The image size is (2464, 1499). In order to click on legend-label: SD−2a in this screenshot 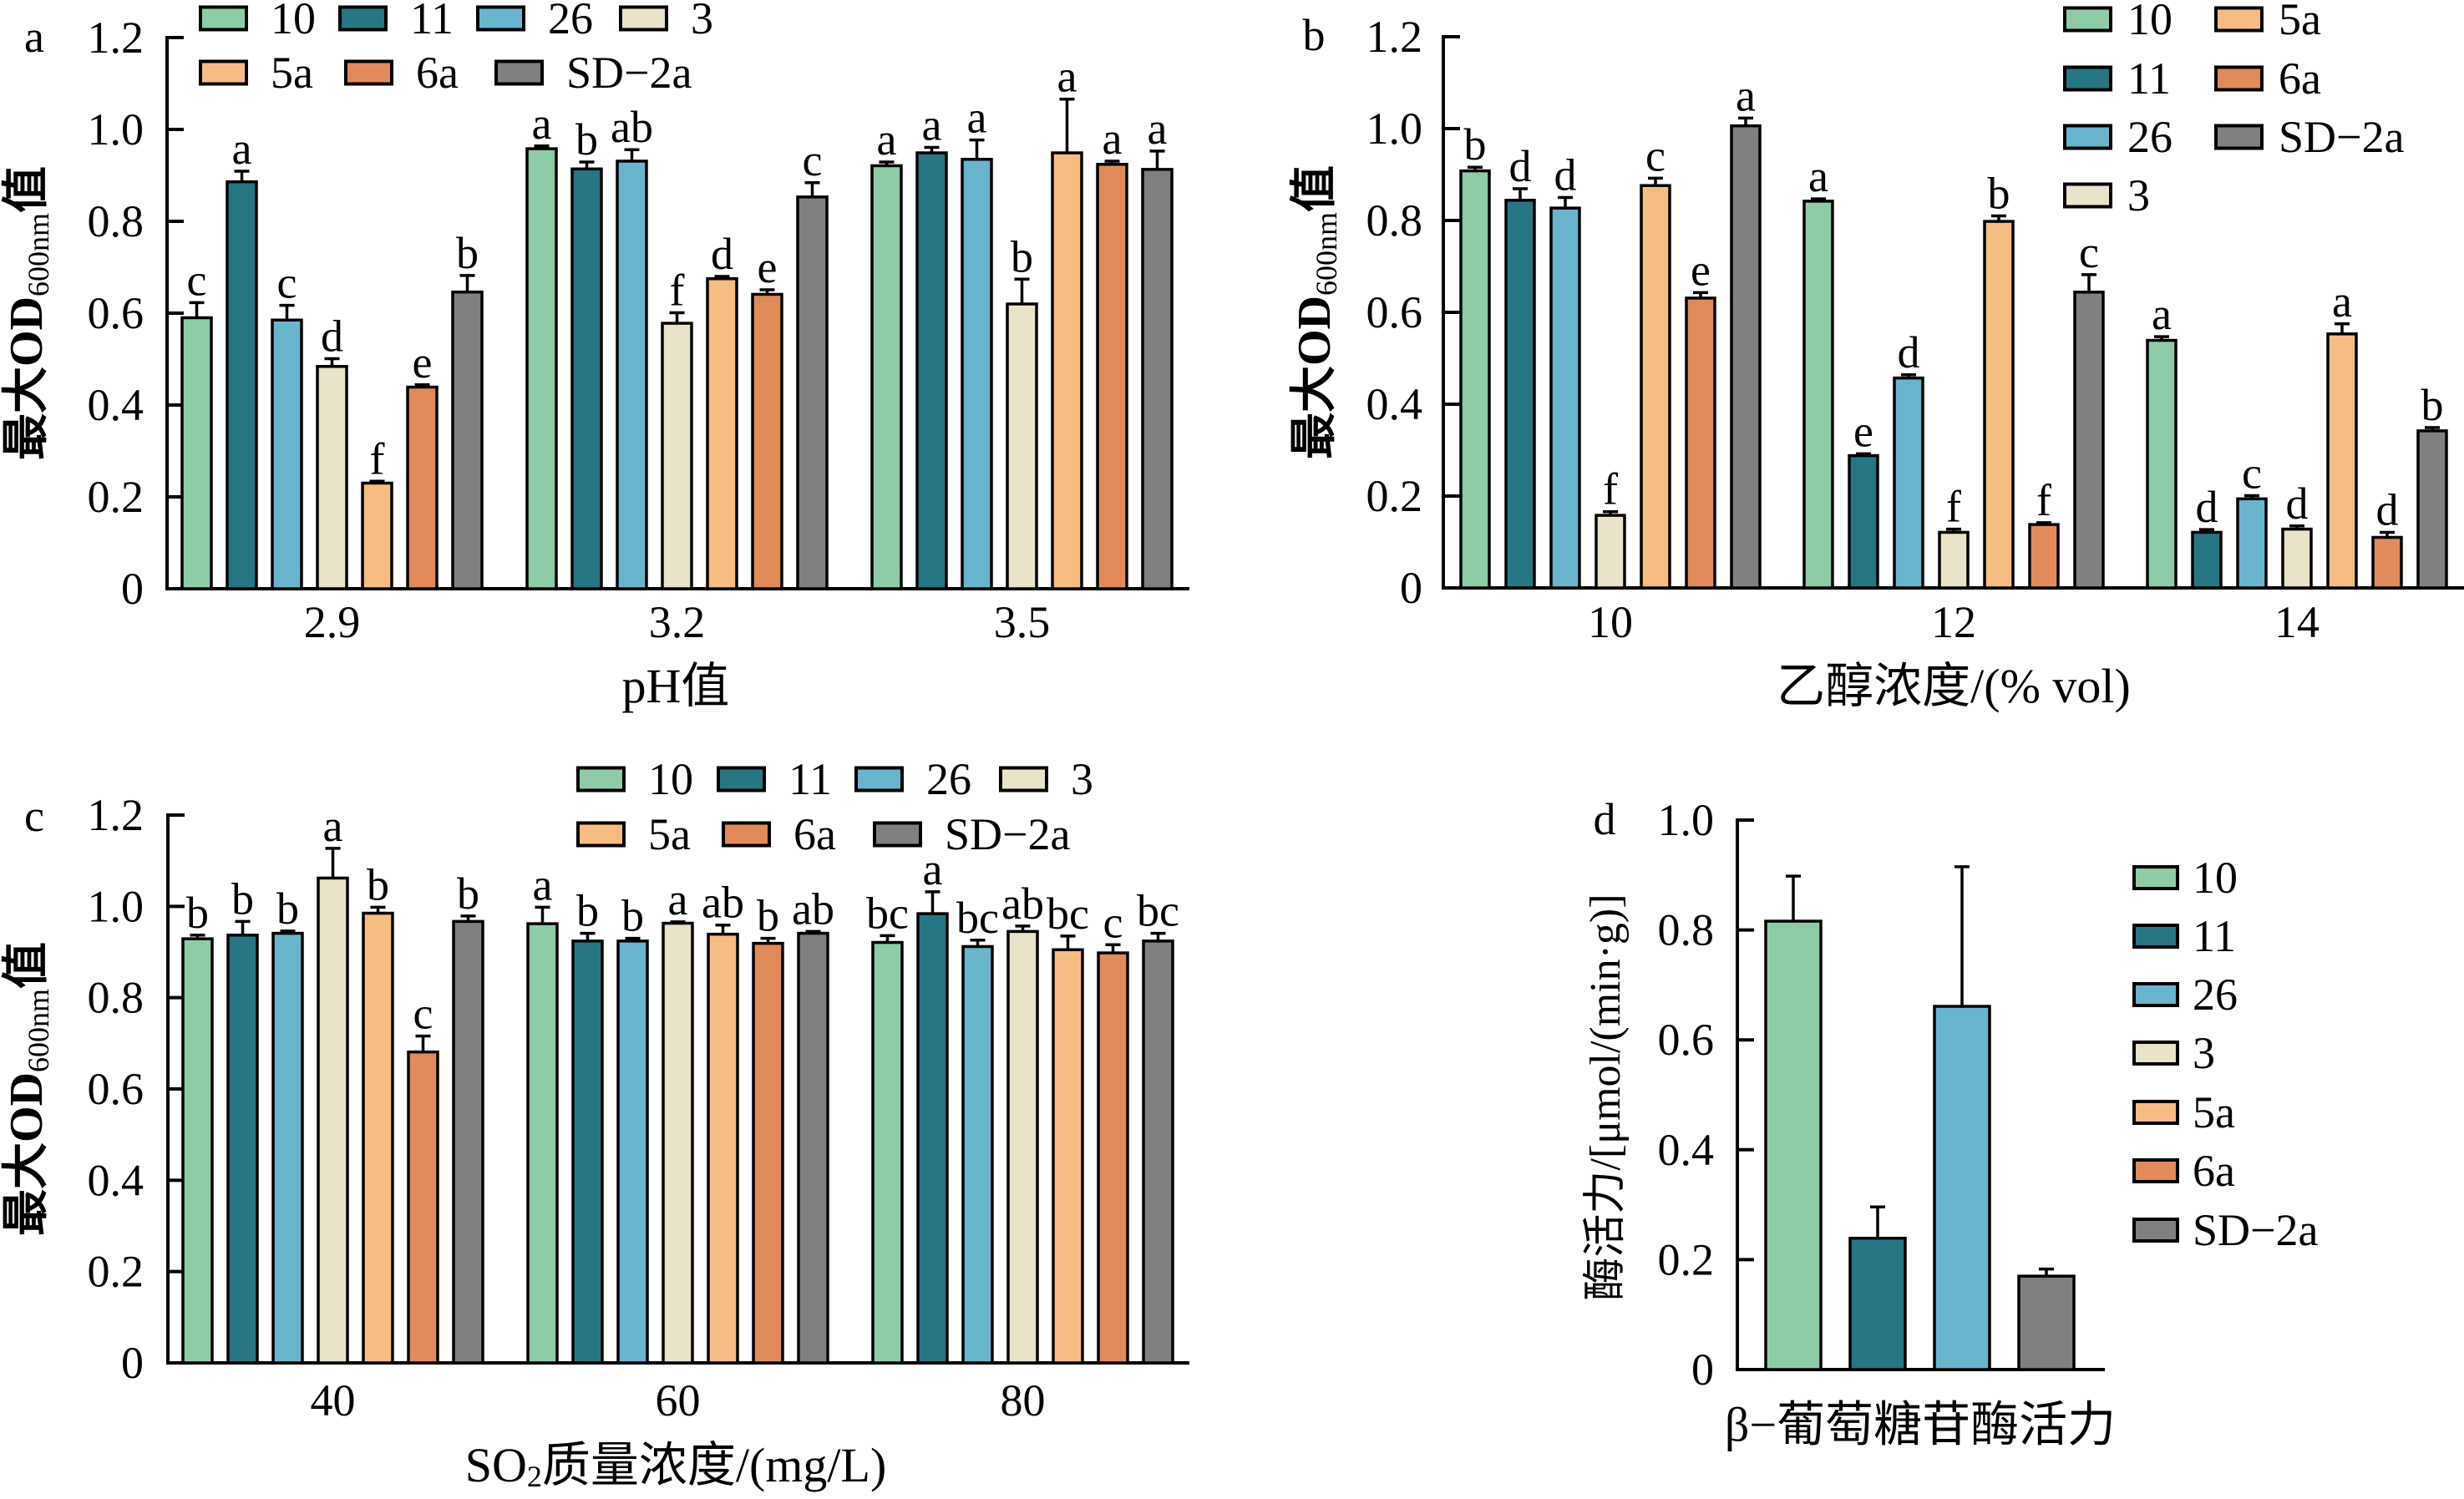, I will do `click(2342, 137)`.